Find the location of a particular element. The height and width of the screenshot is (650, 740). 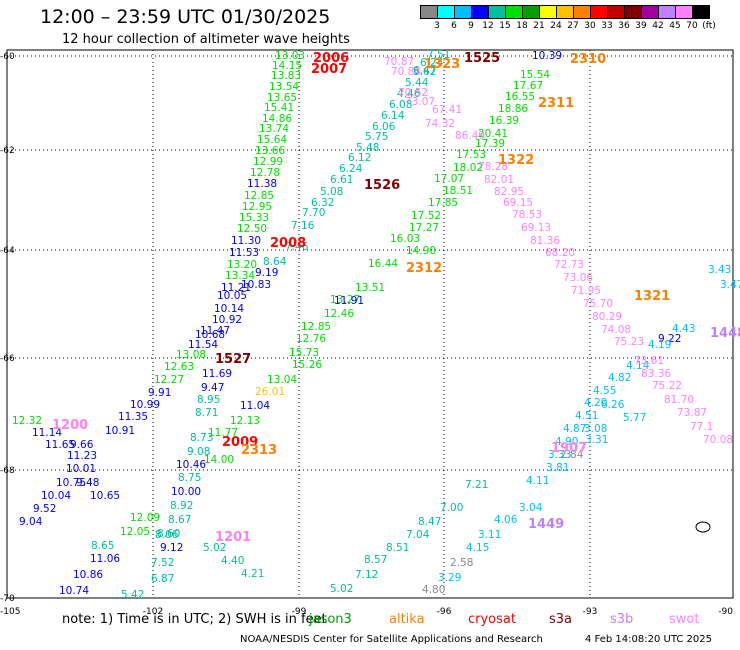

wave-height-label: 7.70 is located at coordinates (313, 213).